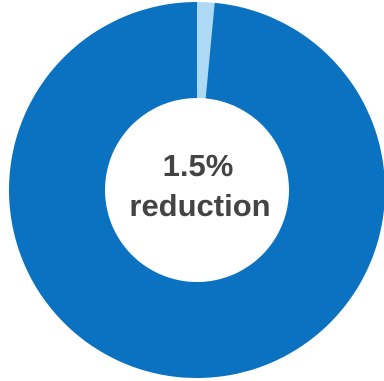 Image resolution: width=384 pixels, height=381 pixels. Describe the element at coordinates (199, 205) in the screenshot. I see `center-label: reduction` at that location.